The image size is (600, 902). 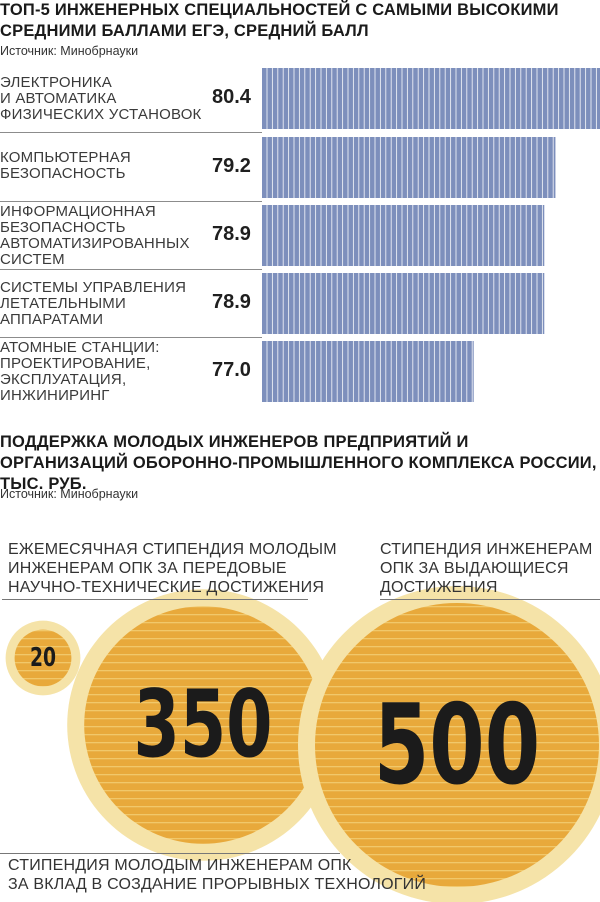 What do you see at coordinates (217, 884) in the screenshot?
I see `bubble-caption-line: ЗА ВКЛАД В СОЗДАНИЕ ПРОРЫВНЫХ ТЕХНОЛОГИЙ` at bounding box center [217, 884].